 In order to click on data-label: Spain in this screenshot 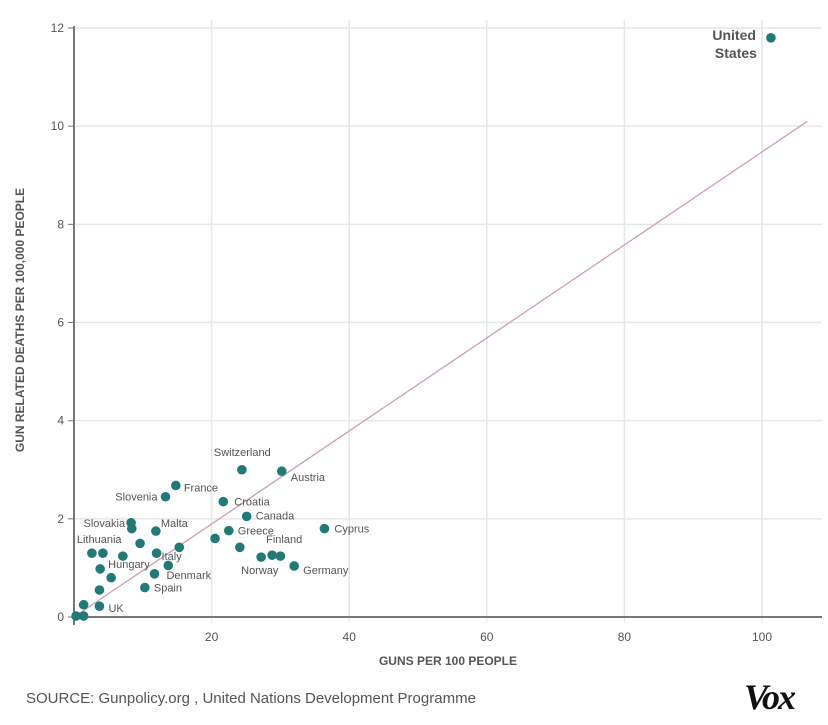, I will do `click(168, 589)`.